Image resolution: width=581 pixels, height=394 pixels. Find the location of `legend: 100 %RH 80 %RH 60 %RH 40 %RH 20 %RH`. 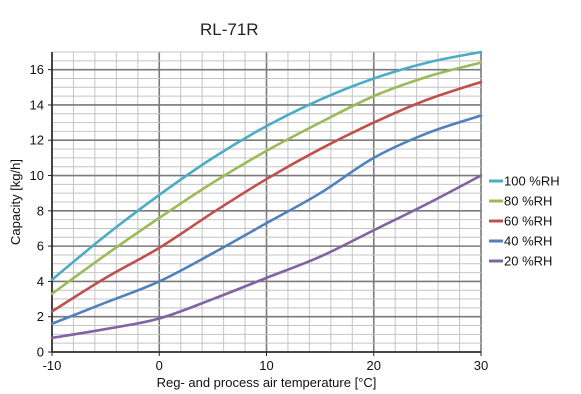

legend: 100 %RH 80 %RH 60 %RH 40 %RH 20 %RH is located at coordinates (524, 221).